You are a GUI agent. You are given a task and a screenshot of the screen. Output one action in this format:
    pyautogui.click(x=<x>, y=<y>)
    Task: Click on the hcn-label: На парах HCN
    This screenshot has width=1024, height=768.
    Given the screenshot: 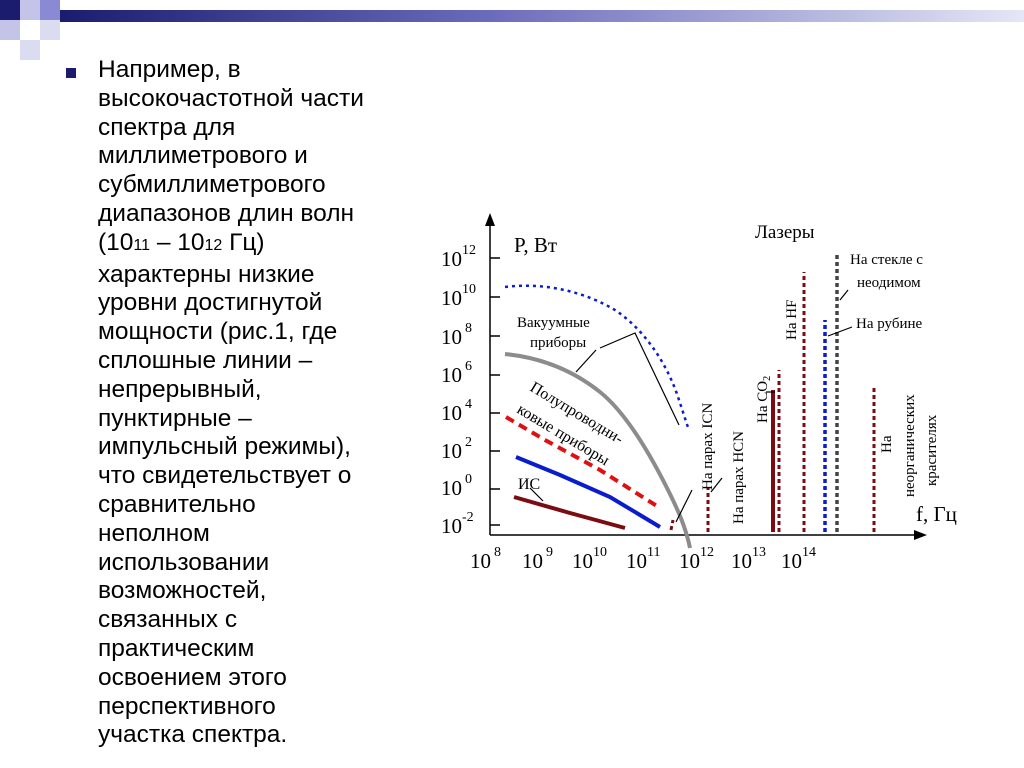 What is the action you would take?
    pyautogui.click(x=739, y=477)
    